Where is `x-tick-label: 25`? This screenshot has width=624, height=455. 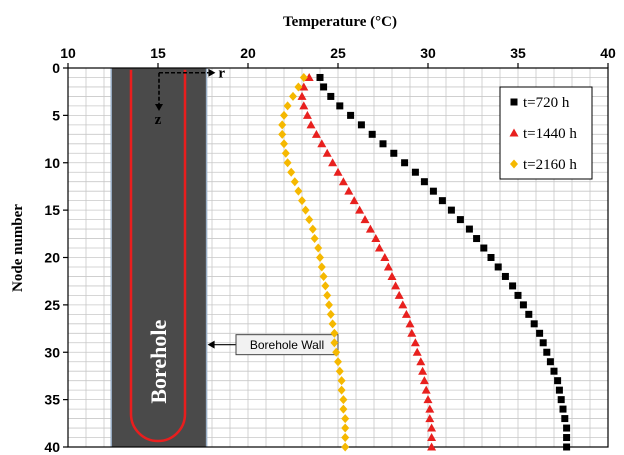 x-tick-label: 25 is located at coordinates (338, 53).